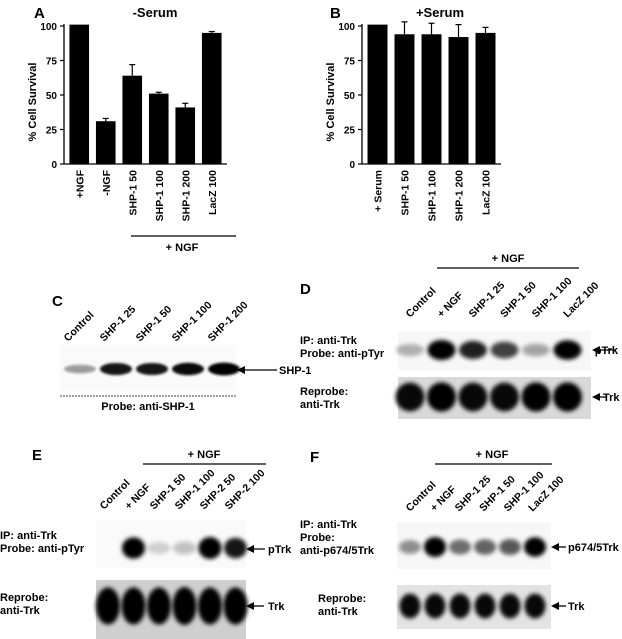  Describe the element at coordinates (317, 538) in the screenshot. I see `blot-f-probe-label: Probe:` at that location.